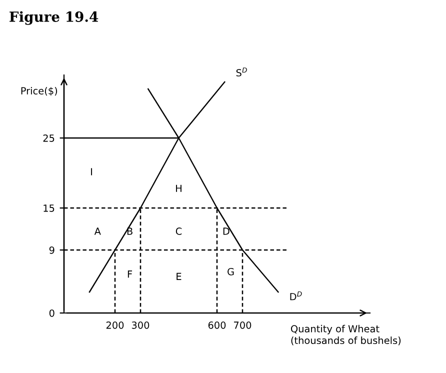 The image size is (446, 373). I want to click on x-tick-label: 600, so click(217, 325).